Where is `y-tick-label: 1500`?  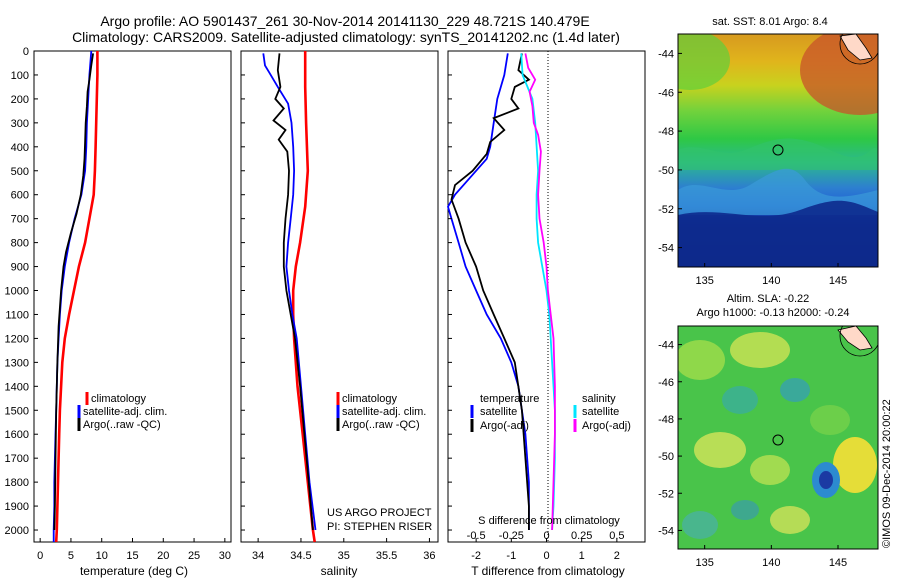
y-tick-label: 1500 is located at coordinates (17, 411).